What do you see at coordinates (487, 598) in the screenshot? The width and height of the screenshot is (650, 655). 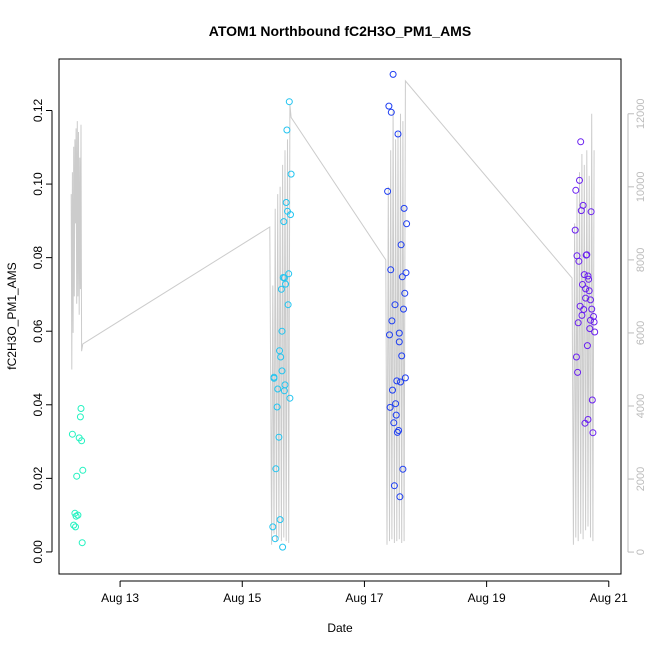 I see `x-tick-label: Aug 19` at bounding box center [487, 598].